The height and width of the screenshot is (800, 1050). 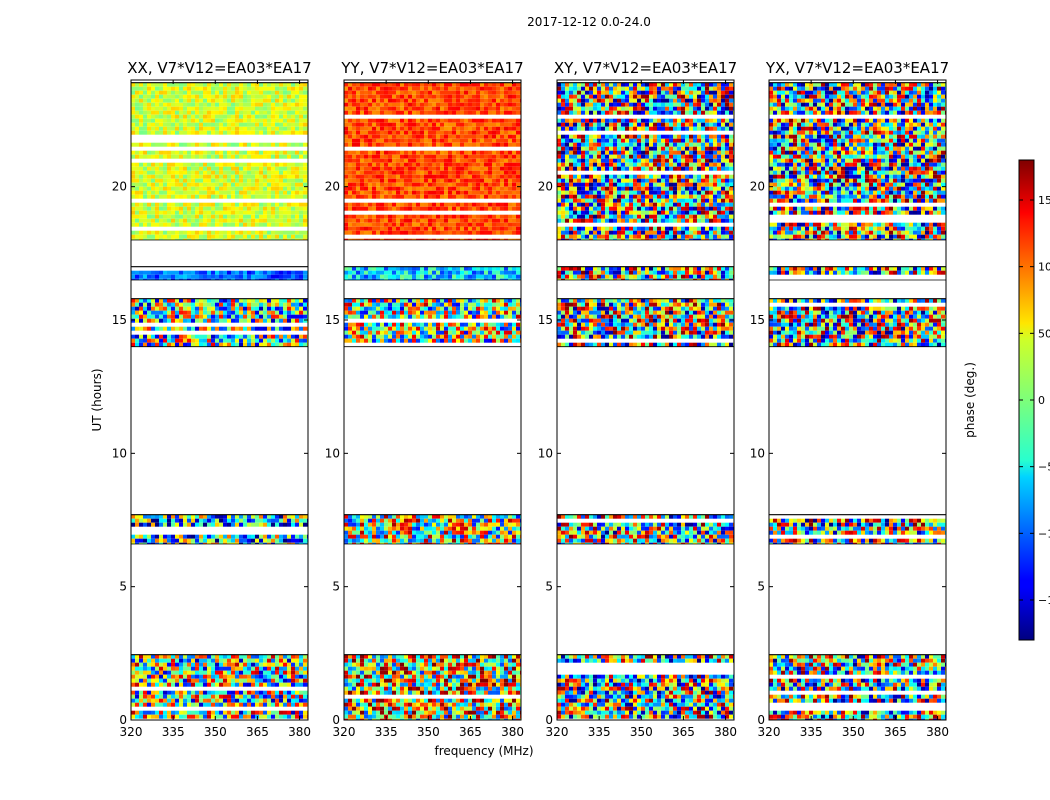 What do you see at coordinates (123, 720) in the screenshot?
I see `panel-0-ytick-label: 0` at bounding box center [123, 720].